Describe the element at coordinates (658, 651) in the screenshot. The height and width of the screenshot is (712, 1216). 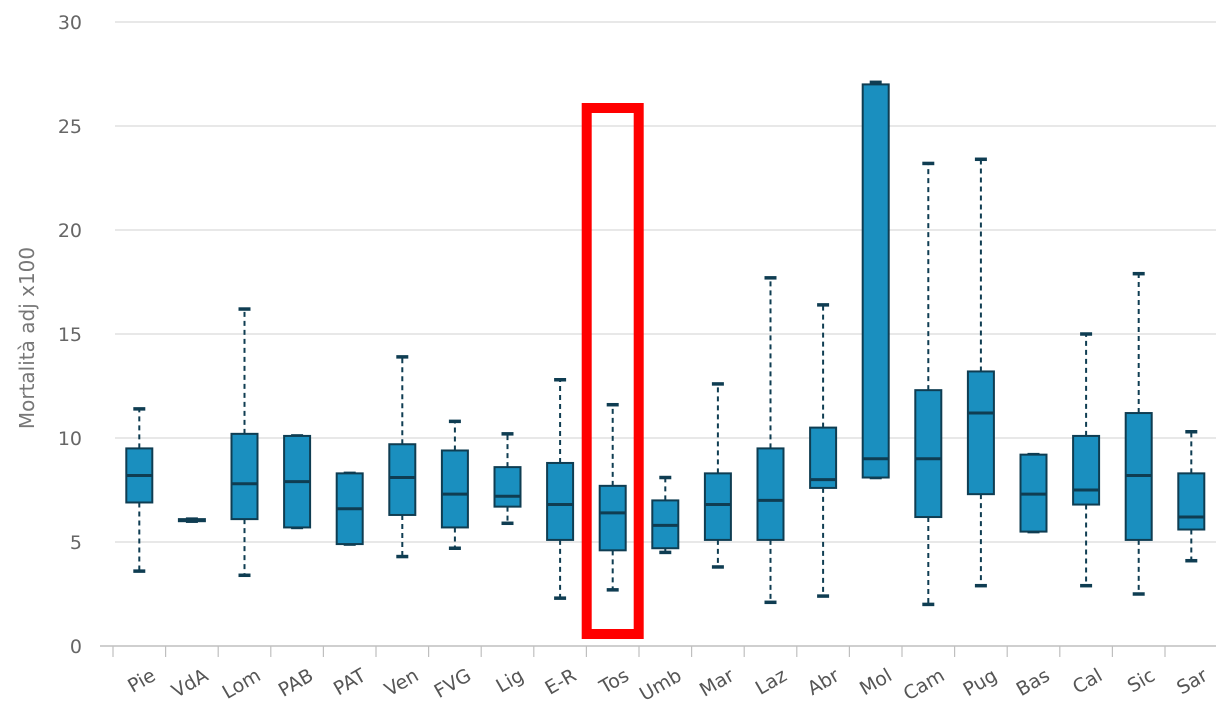
I see `x-axis` at that location.